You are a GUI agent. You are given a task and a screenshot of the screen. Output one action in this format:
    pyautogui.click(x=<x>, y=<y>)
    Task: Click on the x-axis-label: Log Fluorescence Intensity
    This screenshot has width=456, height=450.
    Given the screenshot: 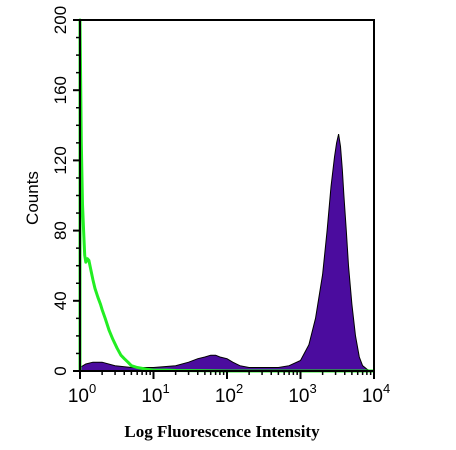 What is the action you would take?
    pyautogui.click(x=222, y=431)
    